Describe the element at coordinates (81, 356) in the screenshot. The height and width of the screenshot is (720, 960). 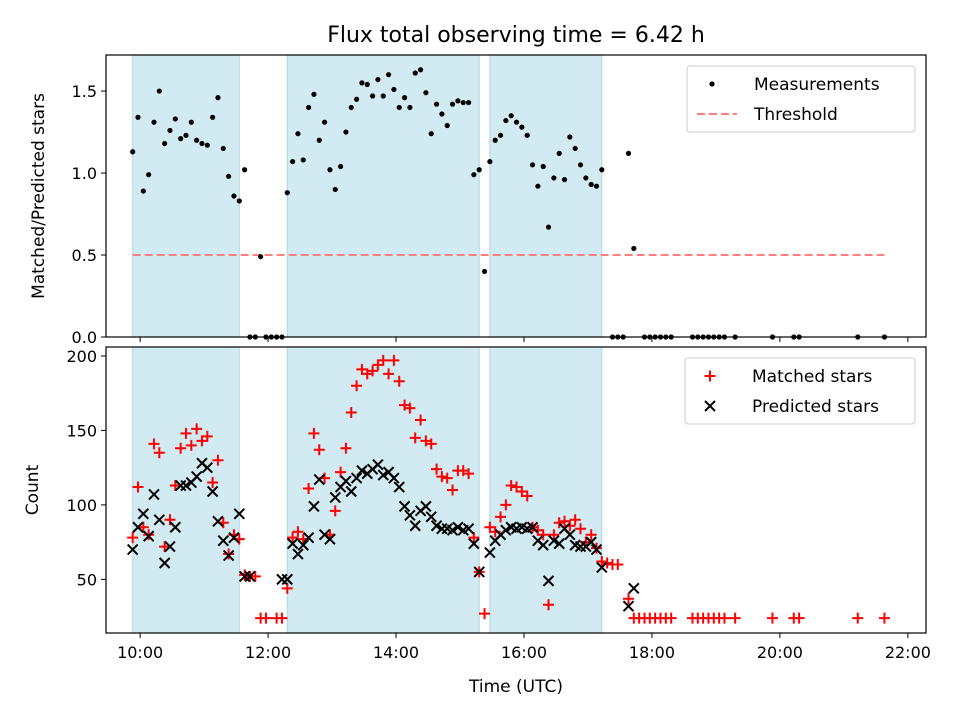
I see `y-tick-label: 200` at that location.